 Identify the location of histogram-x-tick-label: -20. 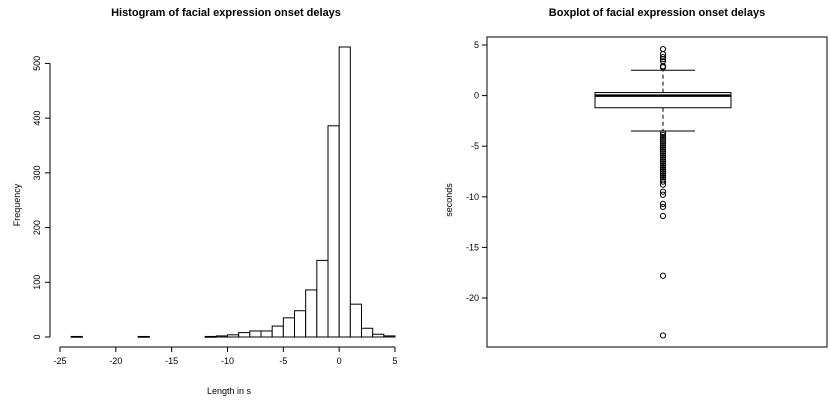
(115, 361).